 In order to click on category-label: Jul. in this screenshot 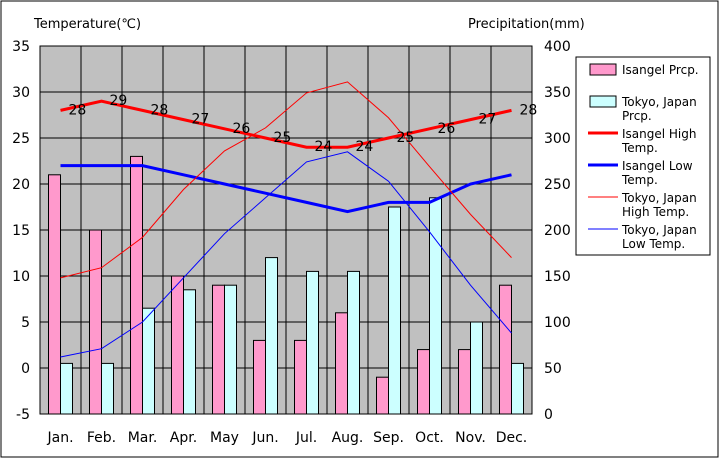, I will do `click(306, 438)`.